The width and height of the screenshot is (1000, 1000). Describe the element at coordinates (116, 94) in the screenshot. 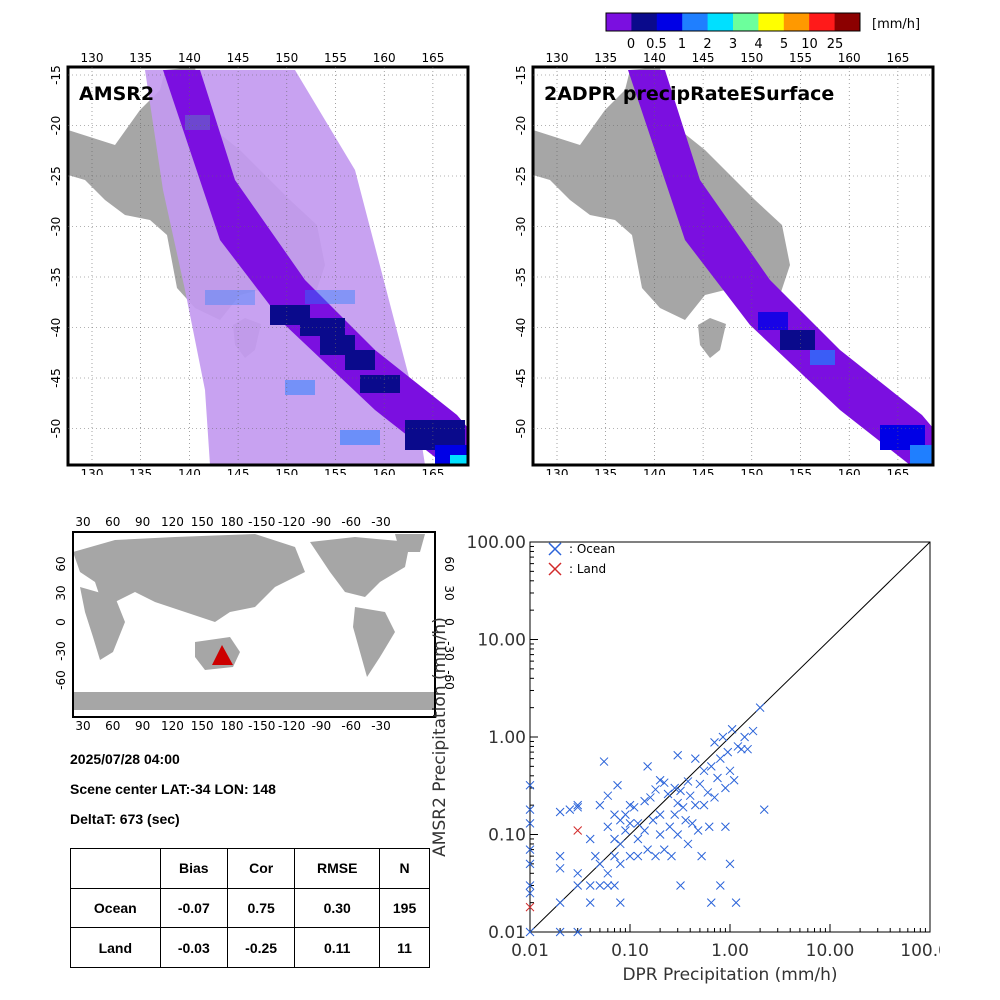

I see `amsr2-panel-title: AMSR2` at that location.